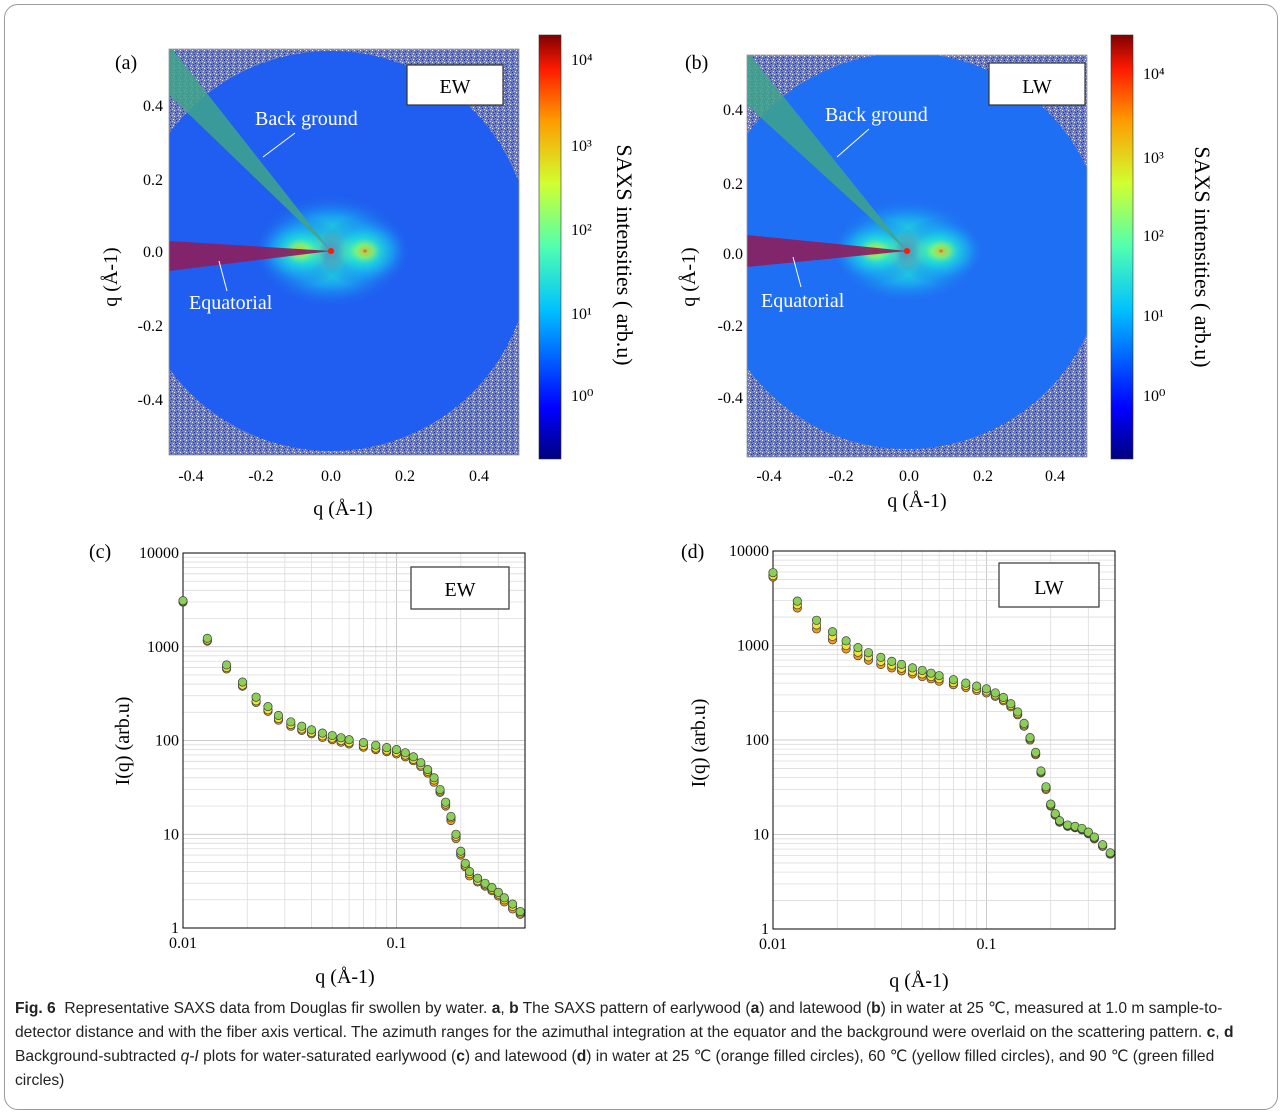 This screenshot has height=1115, width=1284. I want to click on y-tick-label: 10, so click(761, 835).